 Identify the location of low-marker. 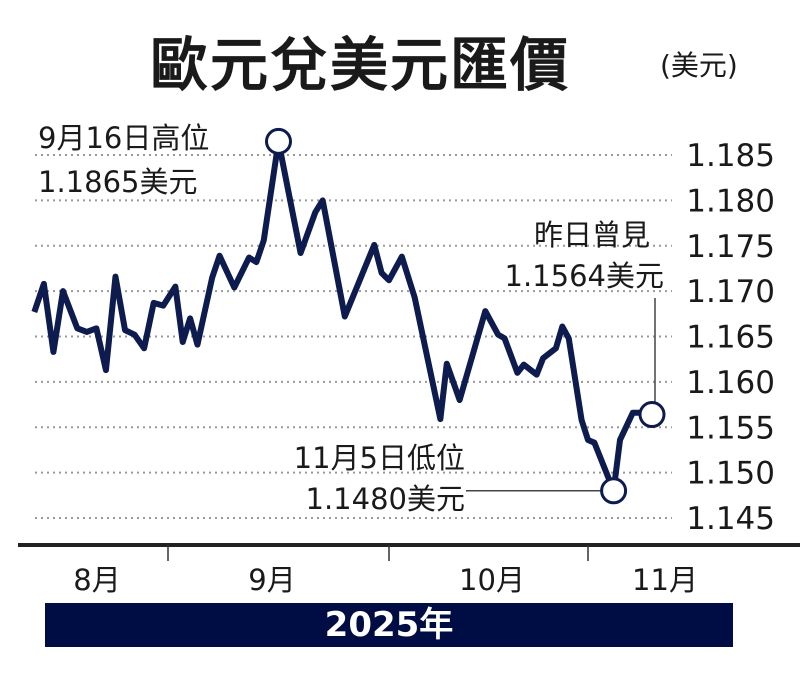
(614, 491).